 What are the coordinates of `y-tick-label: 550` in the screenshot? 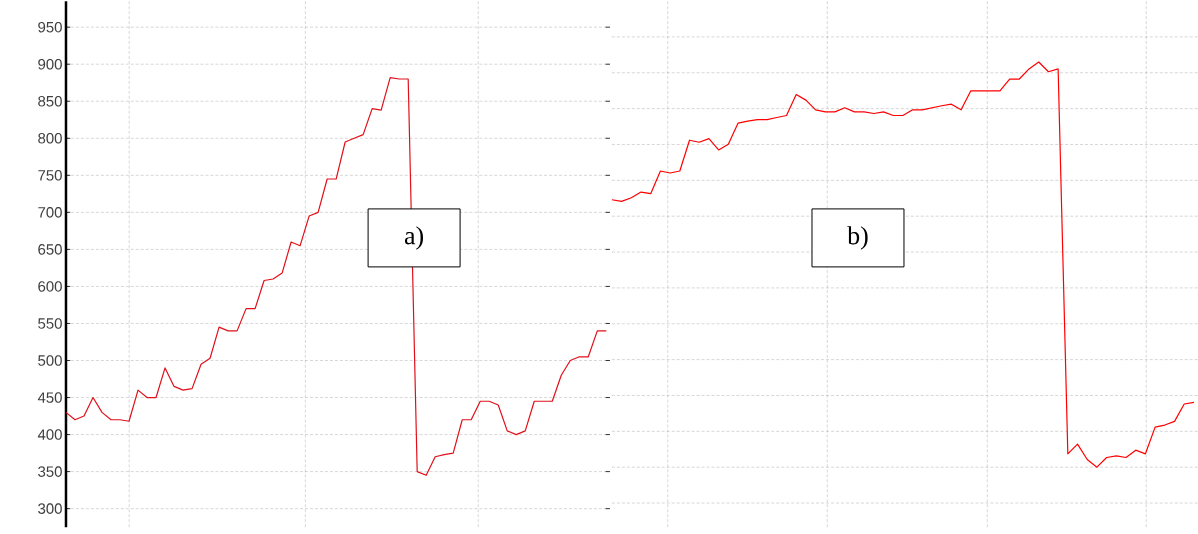 It's located at (50, 323).